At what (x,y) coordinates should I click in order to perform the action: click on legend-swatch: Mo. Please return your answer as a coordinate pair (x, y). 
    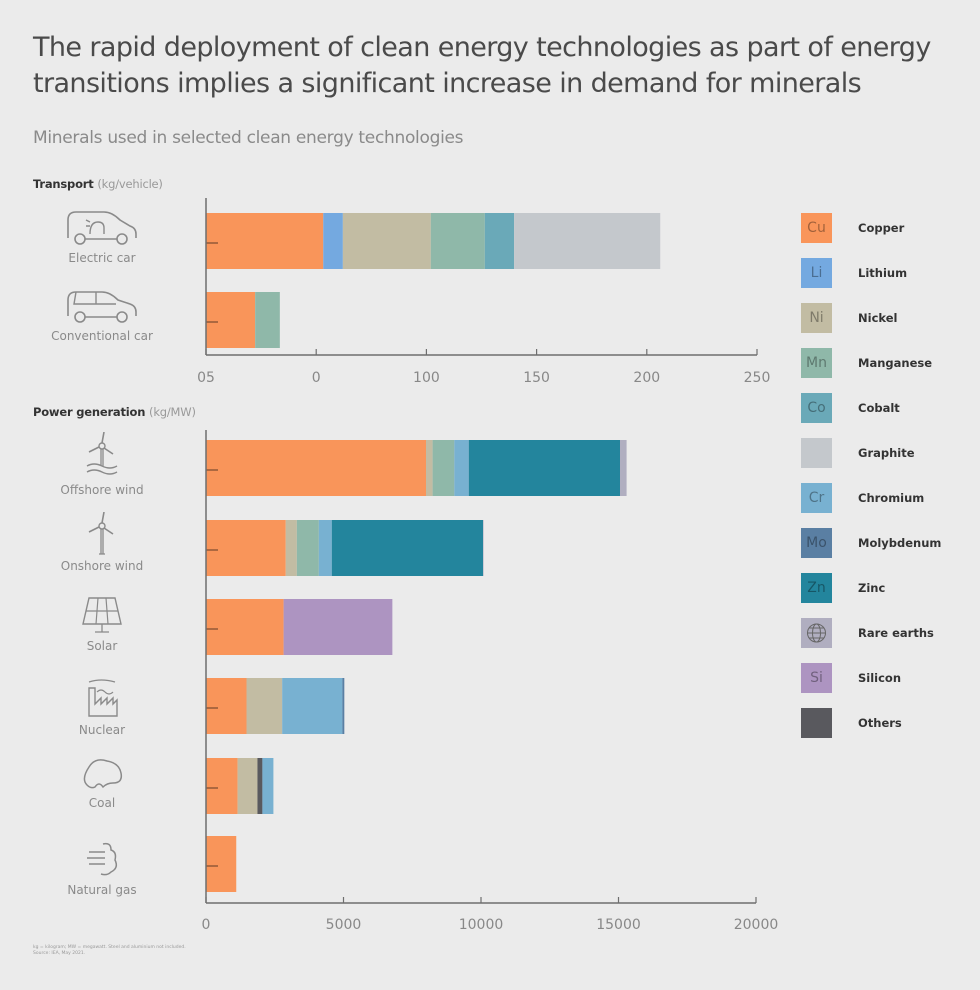
    Looking at the image, I should click on (816, 543).